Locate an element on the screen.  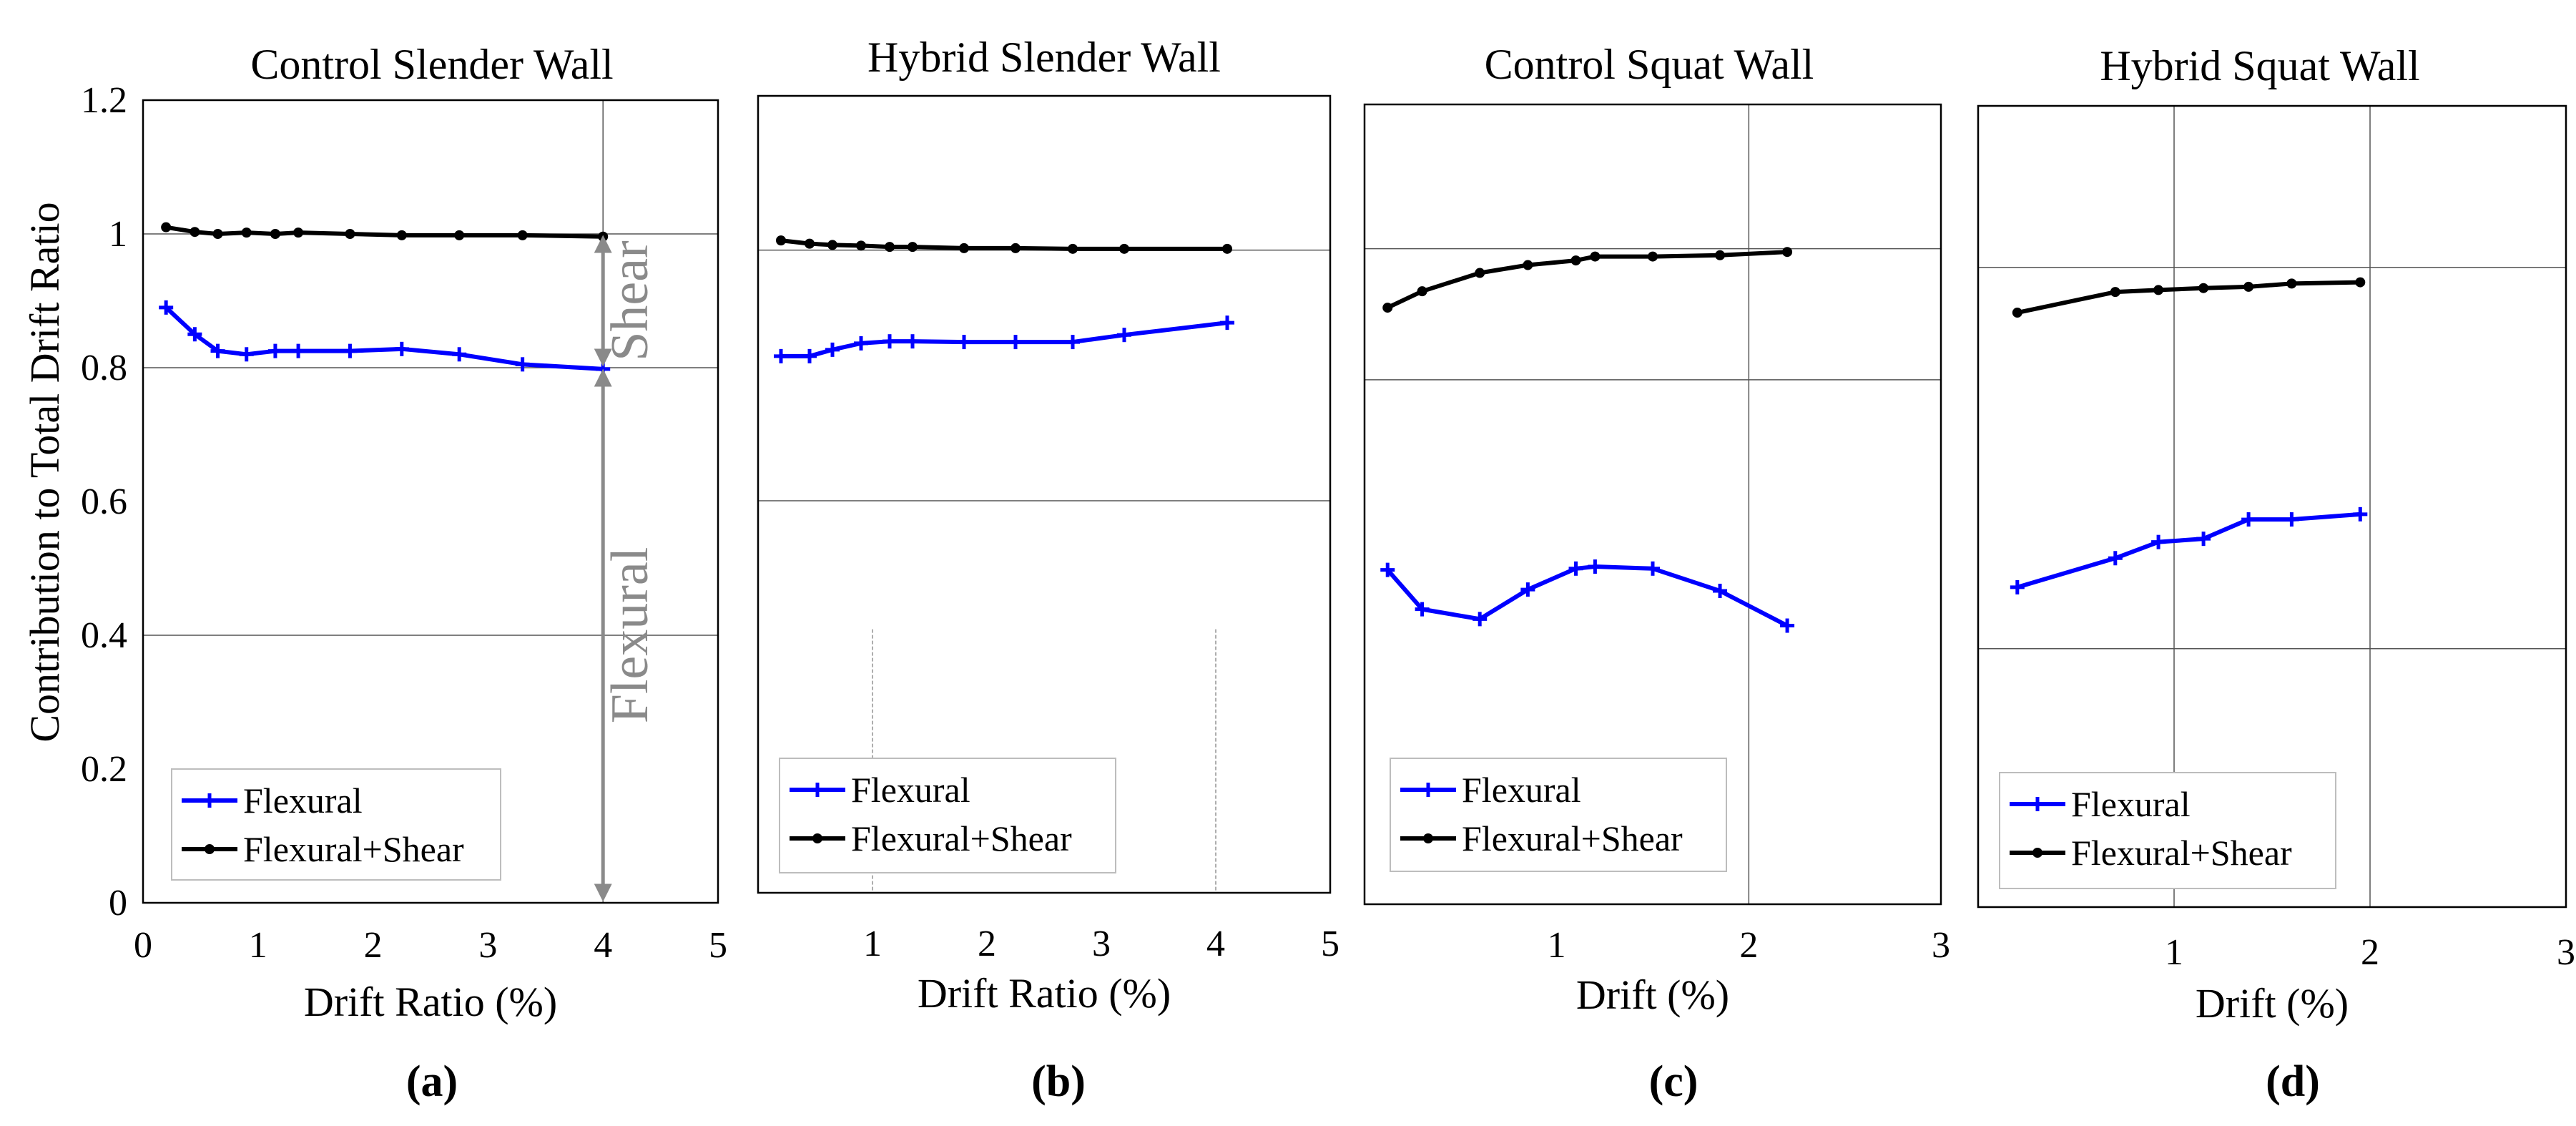
shear-annotation: Shear is located at coordinates (630, 300).